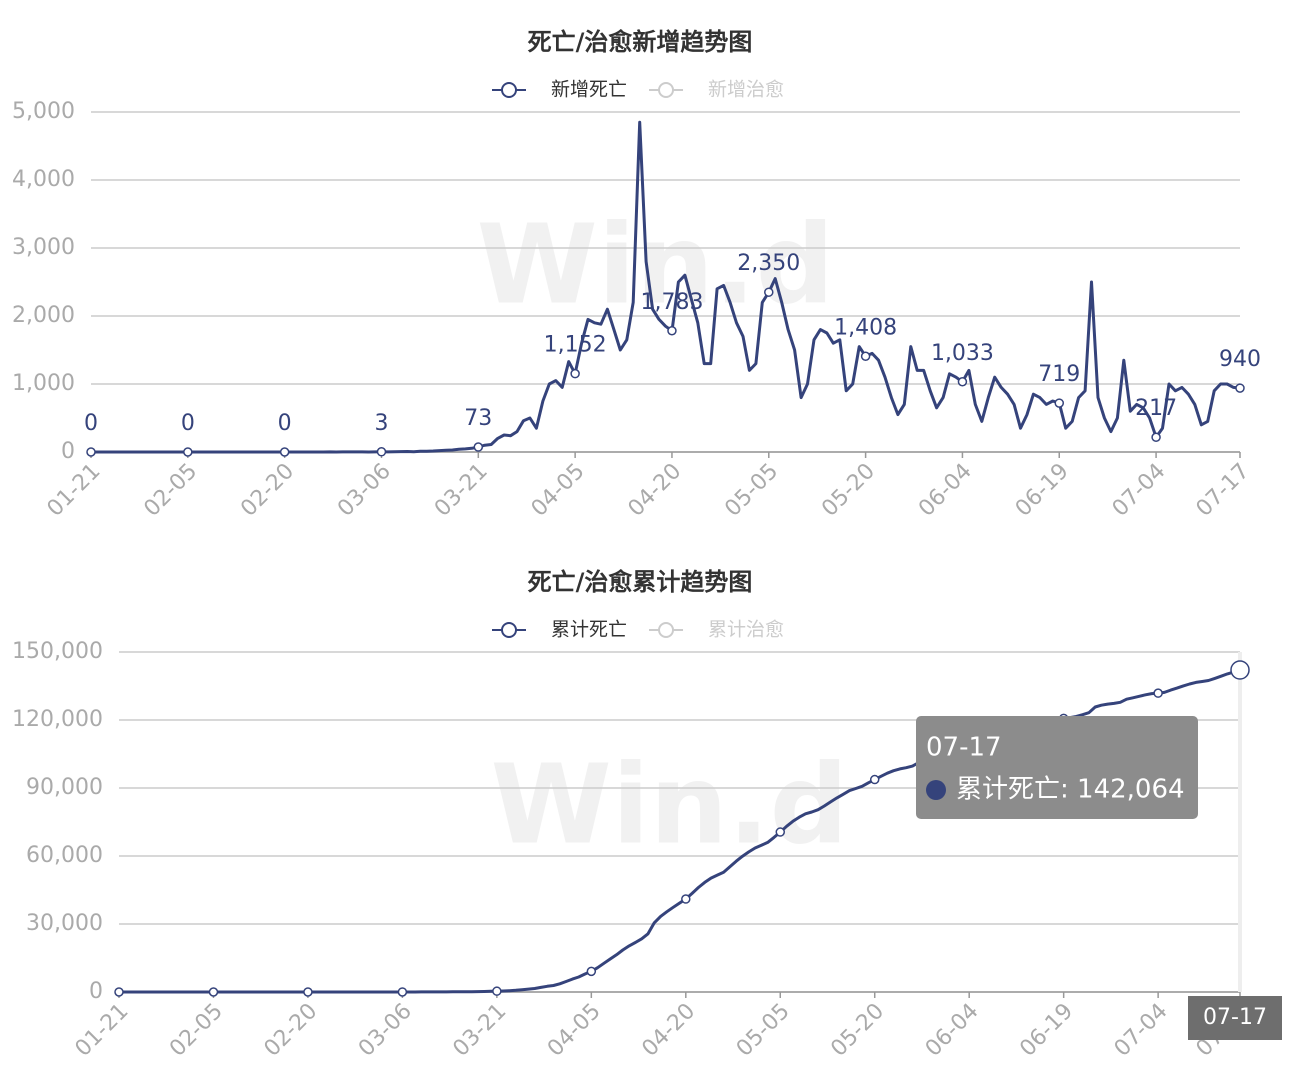 Image resolution: width=1297 pixels, height=1087 pixels. I want to click on axis-pointer-label: 07-17, so click(1235, 1017).